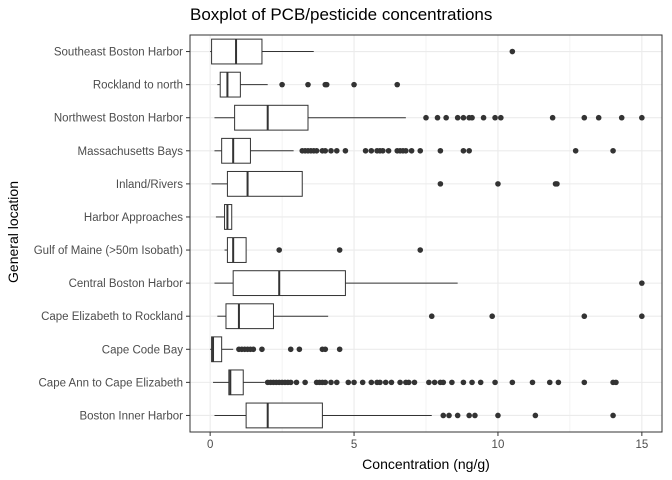 Image resolution: width=672 pixels, height=480 pixels. What do you see at coordinates (210, 445) in the screenshot?
I see `x-tick-label: 0` at bounding box center [210, 445].